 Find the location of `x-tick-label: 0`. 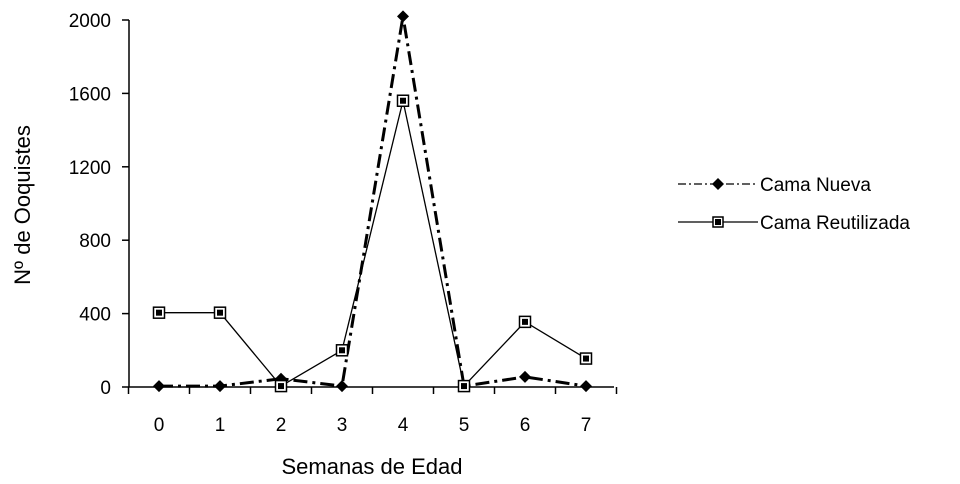

x-tick-label: 0 is located at coordinates (159, 425).